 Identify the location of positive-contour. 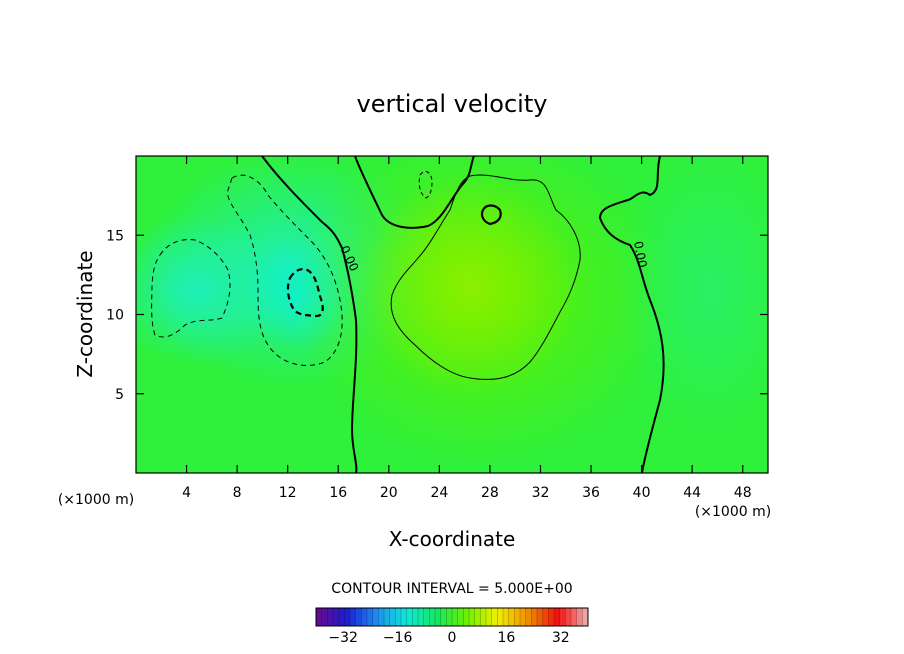
(485, 277).